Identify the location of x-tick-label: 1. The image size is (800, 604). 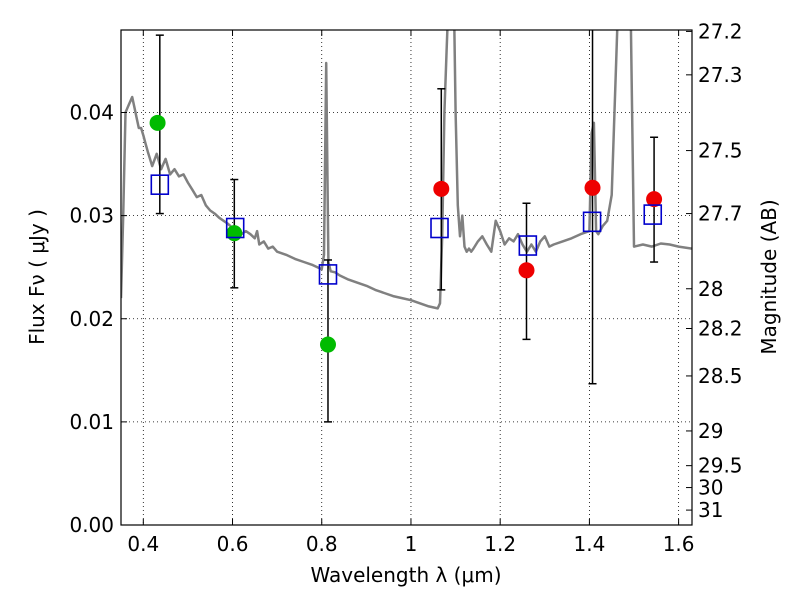
(411, 544).